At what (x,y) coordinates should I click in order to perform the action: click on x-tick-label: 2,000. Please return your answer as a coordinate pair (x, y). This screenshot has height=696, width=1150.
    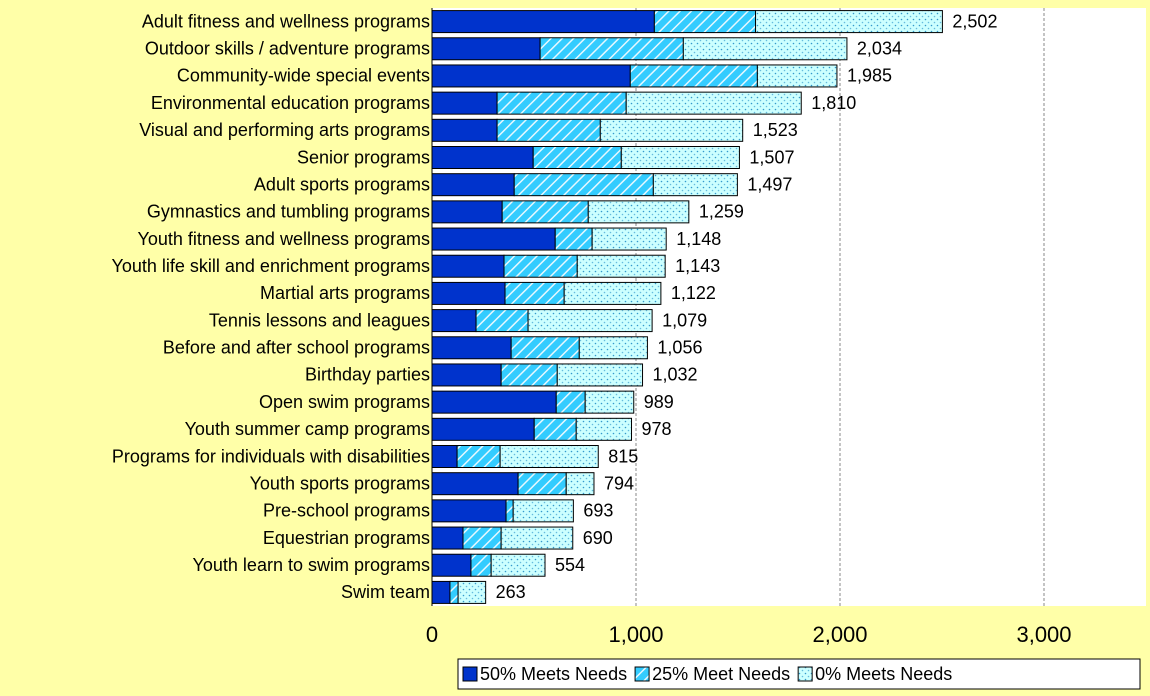
    Looking at the image, I should click on (839, 634).